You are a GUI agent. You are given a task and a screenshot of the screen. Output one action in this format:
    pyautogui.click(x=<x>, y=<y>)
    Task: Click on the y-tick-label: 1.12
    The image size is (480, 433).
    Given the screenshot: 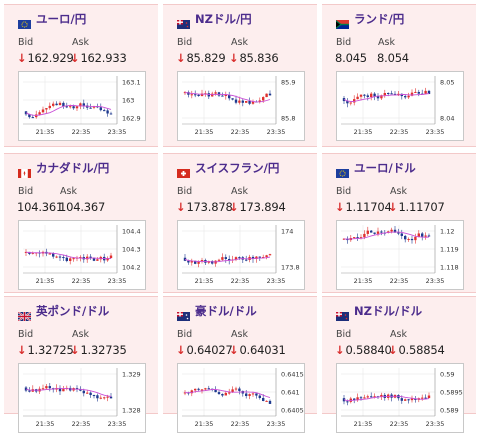 What is the action you would take?
    pyautogui.click(x=447, y=232)
    